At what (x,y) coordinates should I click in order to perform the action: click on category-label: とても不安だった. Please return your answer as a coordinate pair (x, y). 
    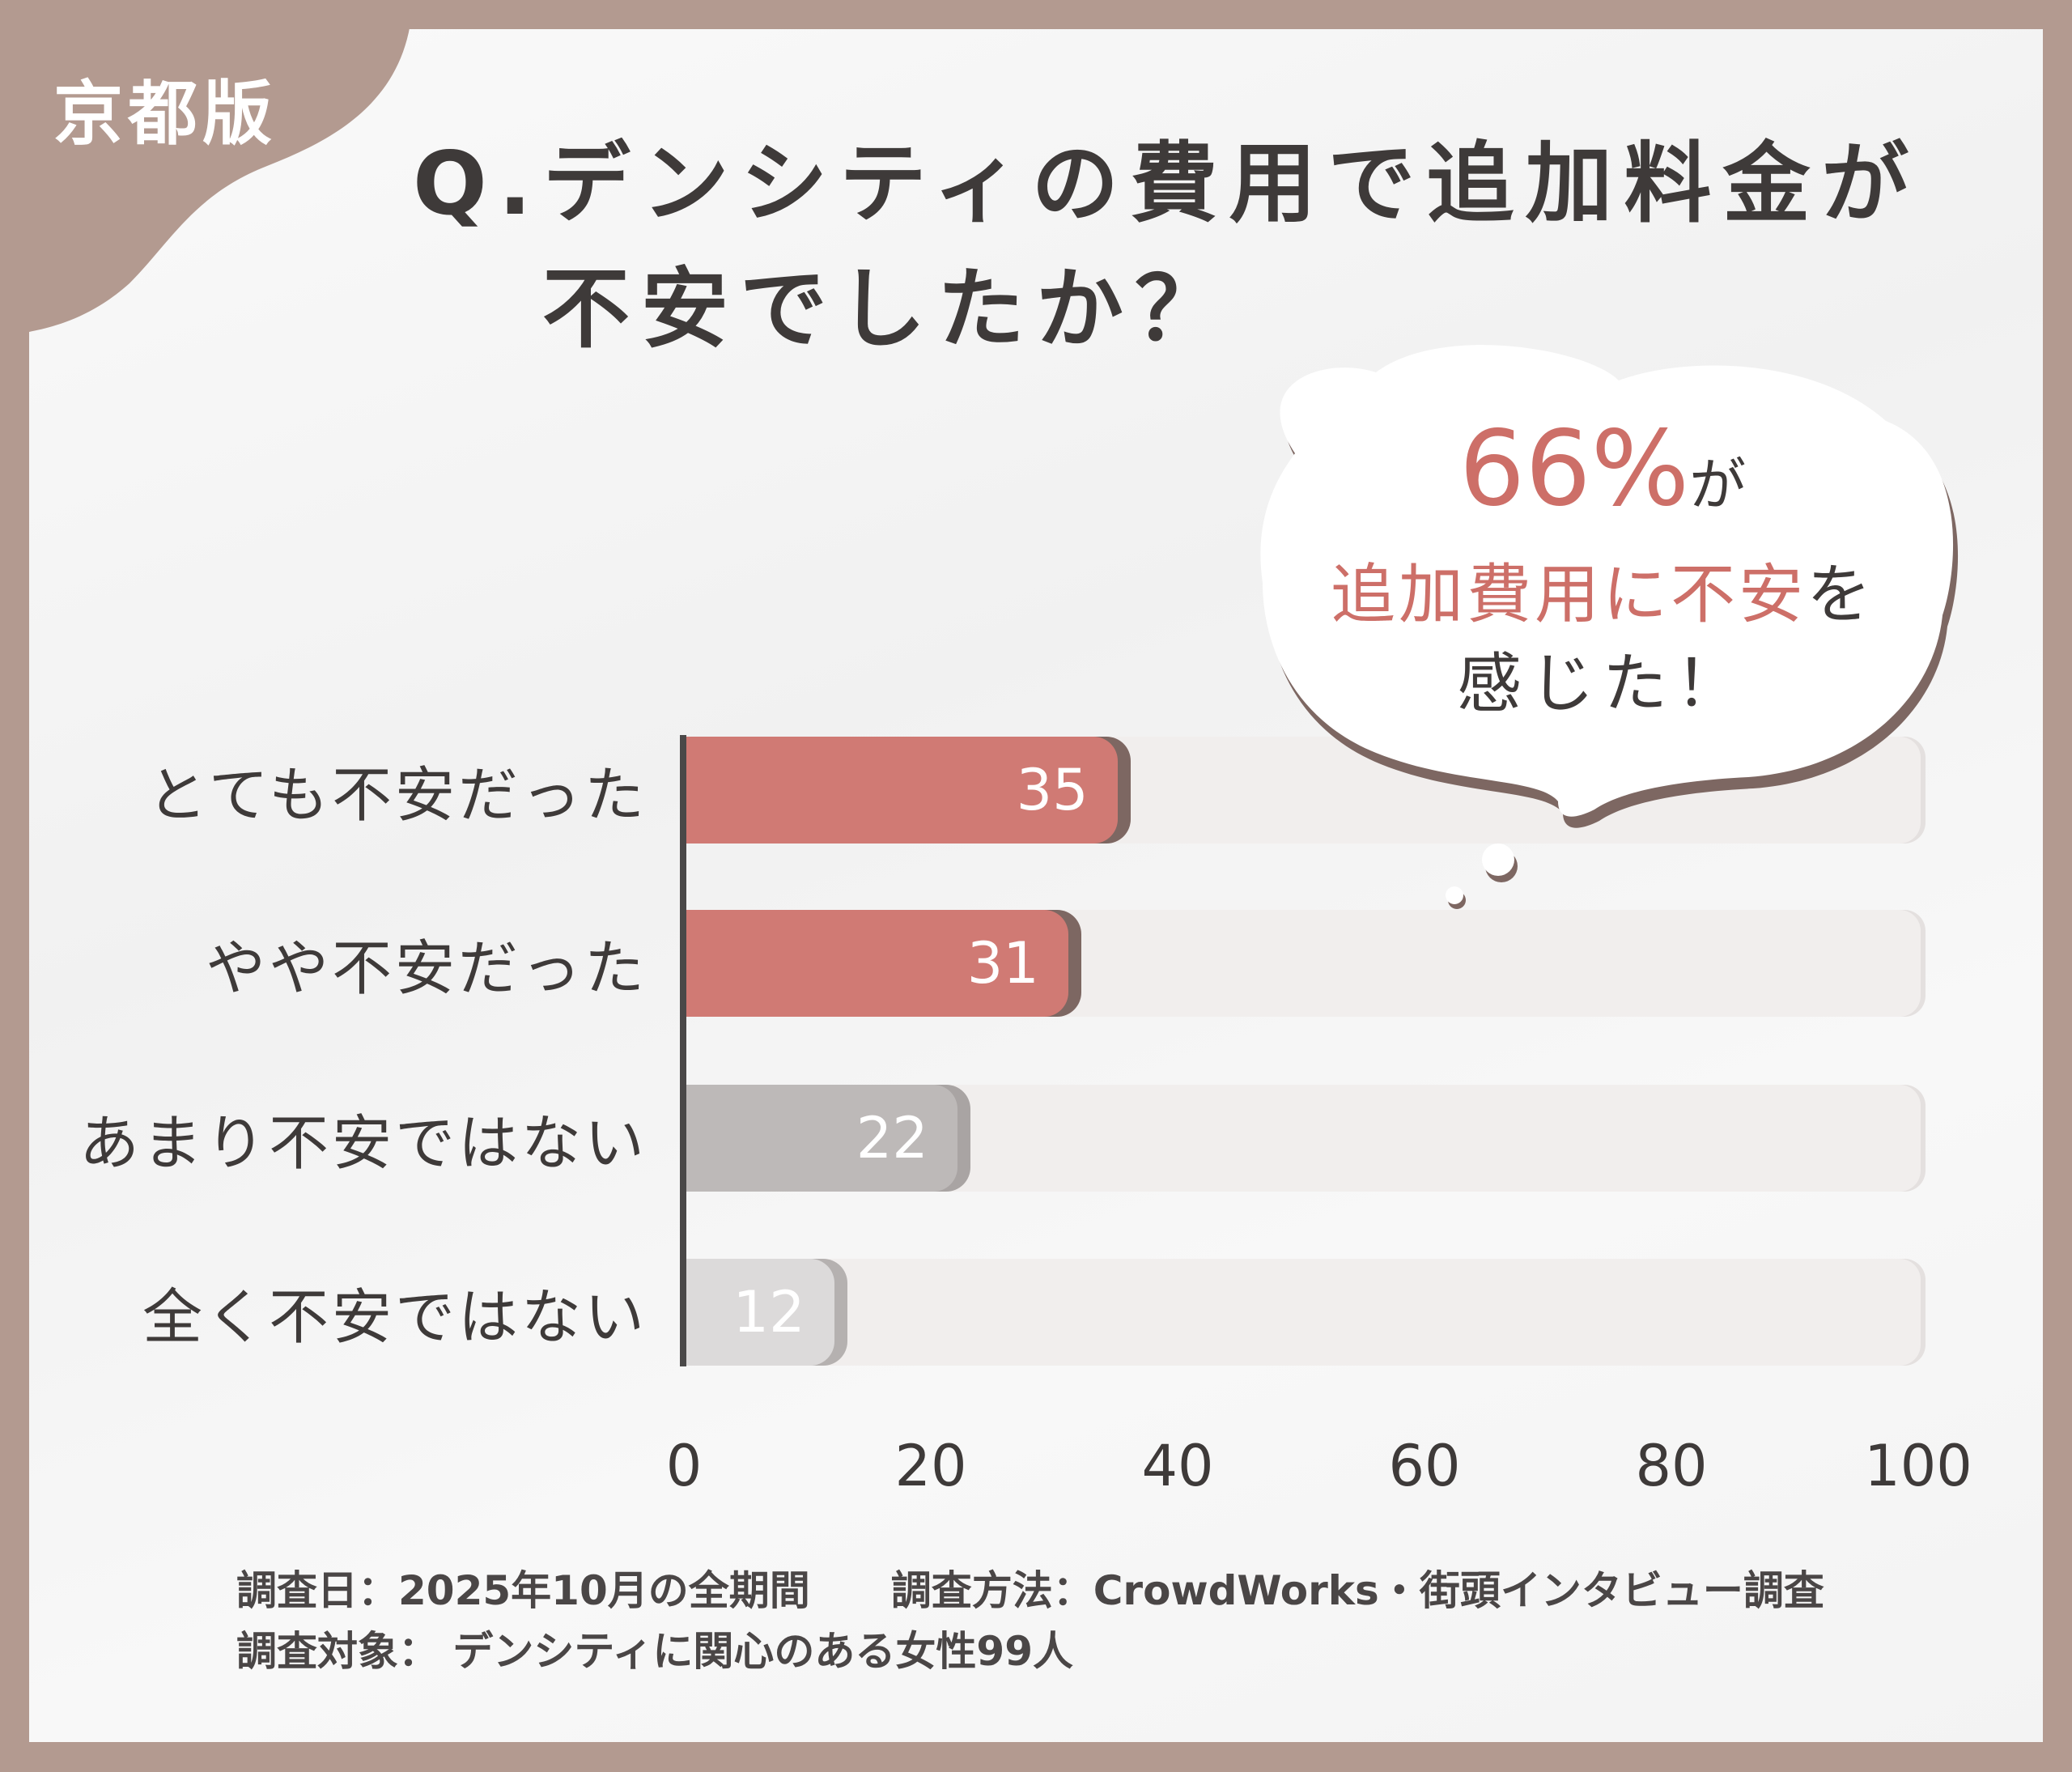
    Looking at the image, I should click on (397, 796).